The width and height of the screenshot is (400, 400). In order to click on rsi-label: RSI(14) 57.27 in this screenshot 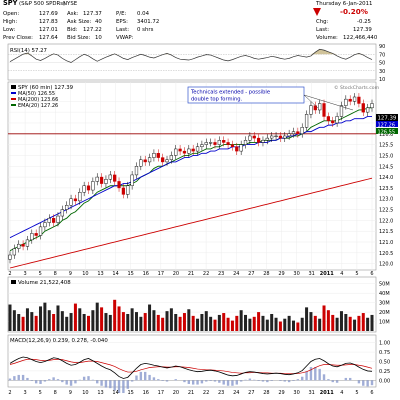, I will do `click(28, 51)`.